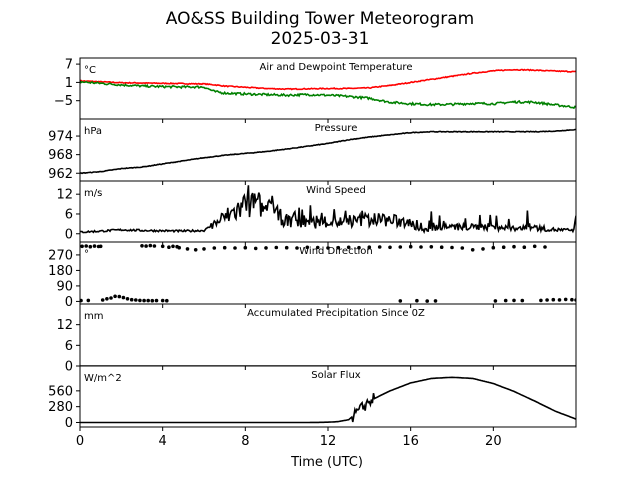 The image size is (640, 480). Describe the element at coordinates (336, 375) in the screenshot. I see `panel-title-solar: Solar Flux` at that location.